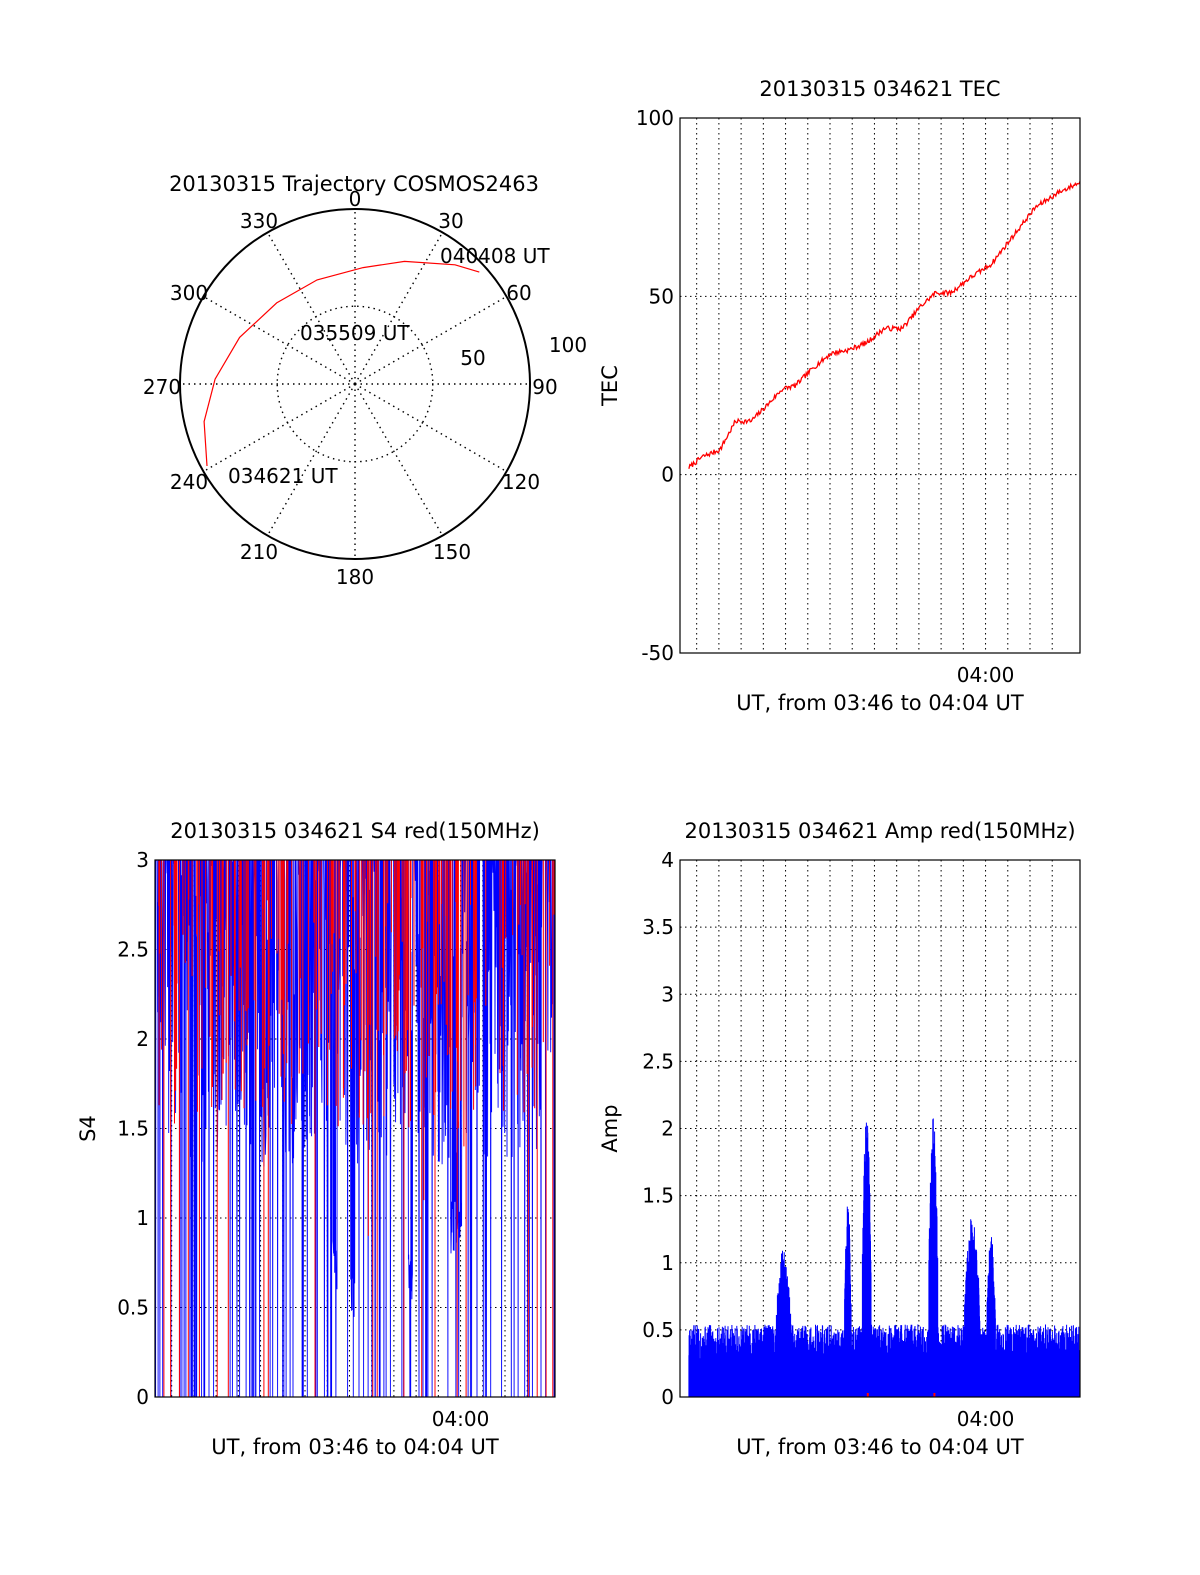  I want to click on y-tick-label: -50, so click(657, 653).